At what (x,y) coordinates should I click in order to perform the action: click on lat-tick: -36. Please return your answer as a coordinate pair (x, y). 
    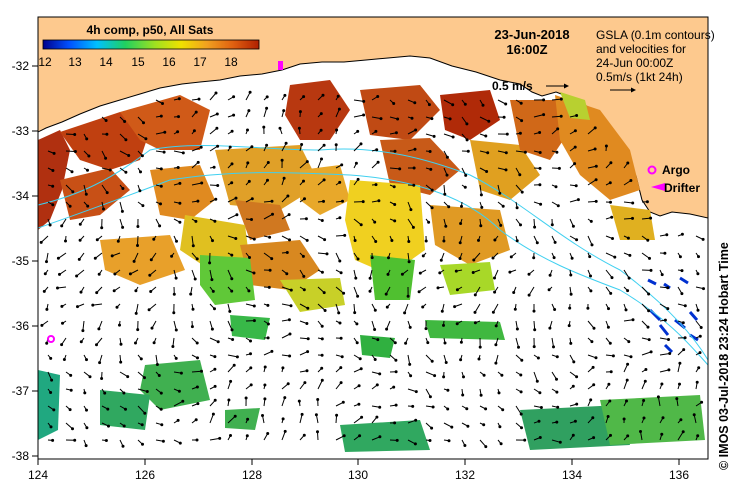
    Looking at the image, I should click on (21, 326).